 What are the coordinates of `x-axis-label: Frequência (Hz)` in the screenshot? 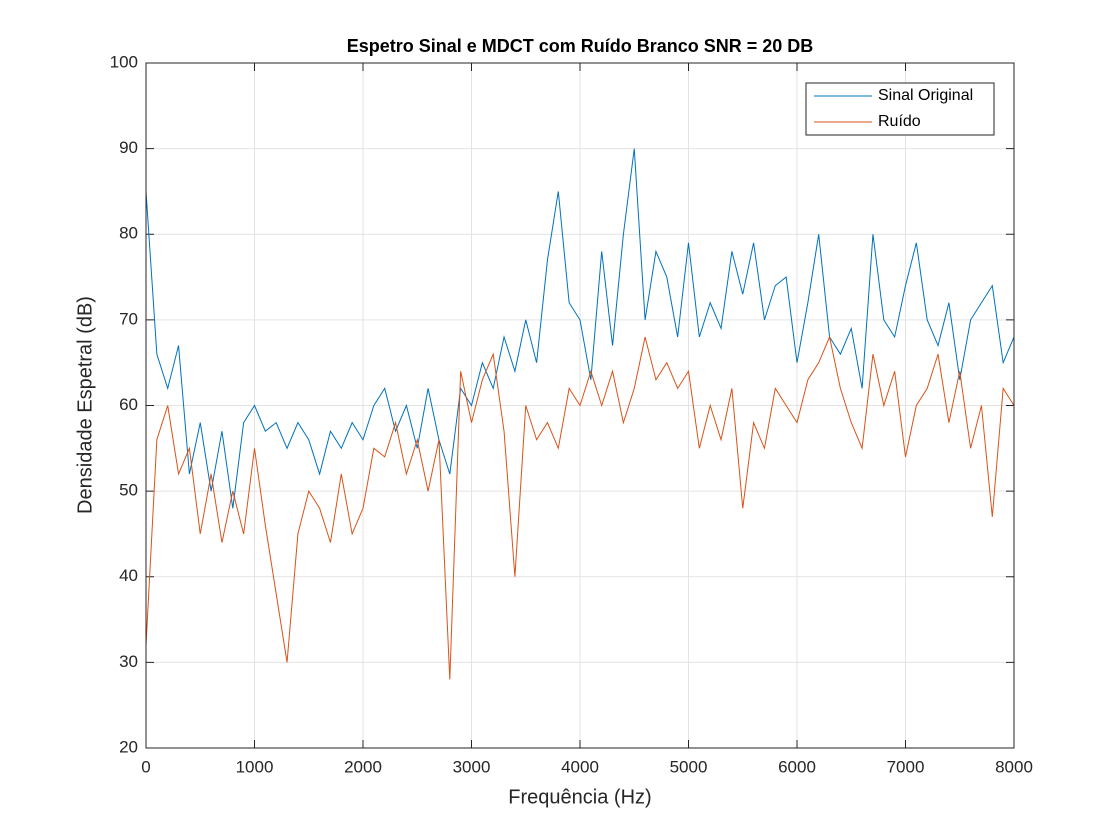 It's located at (579, 797).